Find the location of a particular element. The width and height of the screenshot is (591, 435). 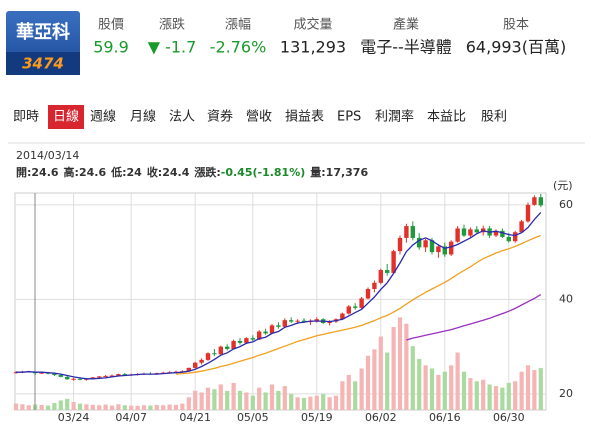

tab: 月線 is located at coordinates (143, 117).